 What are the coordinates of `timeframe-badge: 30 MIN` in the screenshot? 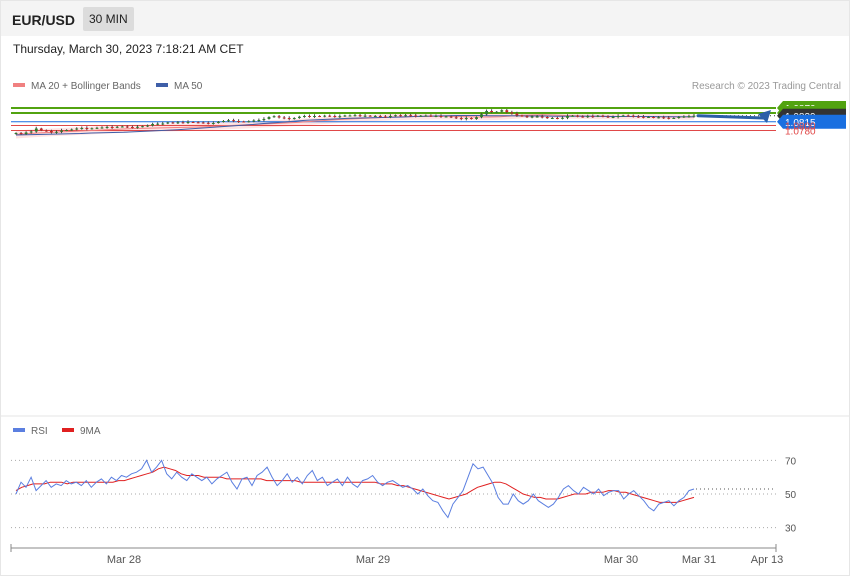 It's located at (108, 19).